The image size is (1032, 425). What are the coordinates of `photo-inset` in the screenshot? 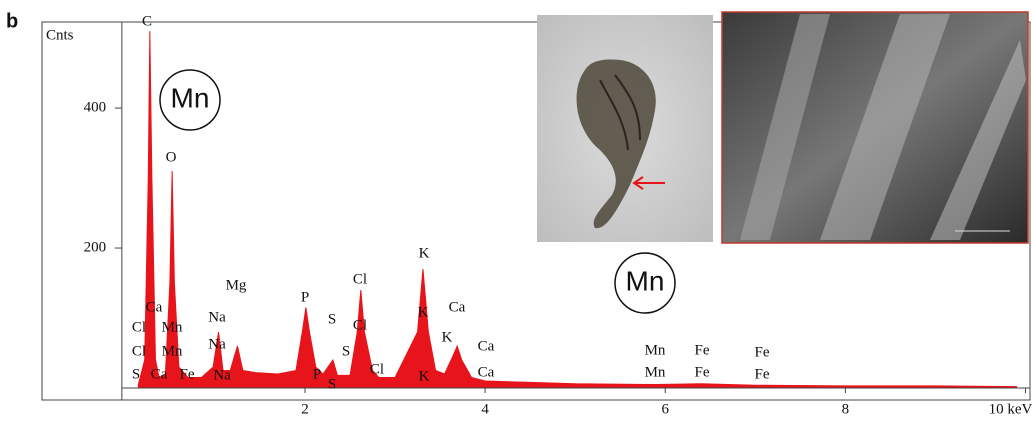 It's located at (625, 128).